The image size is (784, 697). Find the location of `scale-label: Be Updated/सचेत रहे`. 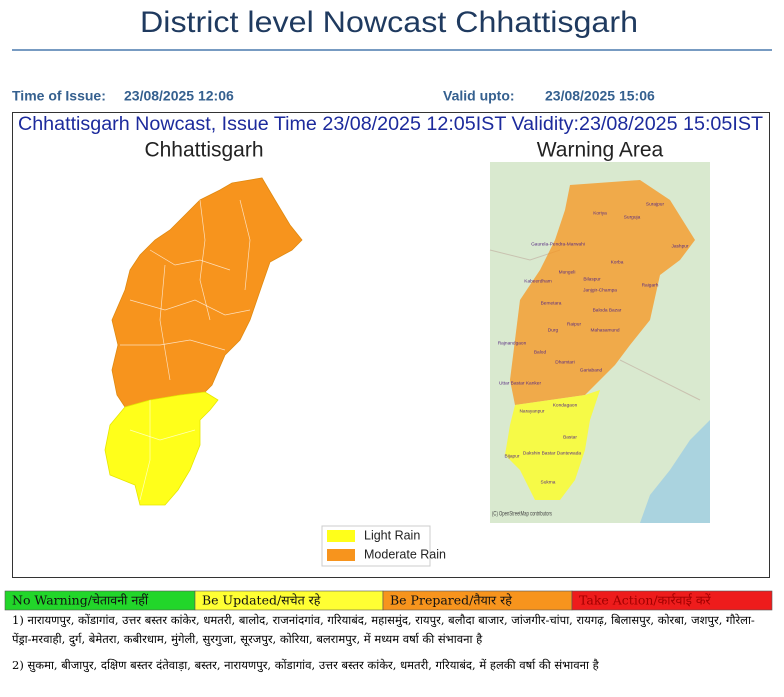

scale-label: Be Updated/सचेत रहे is located at coordinates (261, 600).